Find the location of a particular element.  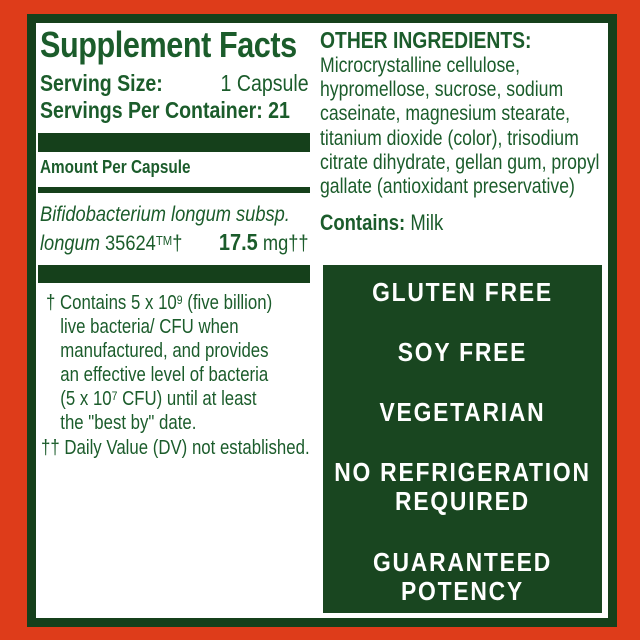

ingredient-amount-row: longum 35624TM† 17.5 mg†† is located at coordinates (174, 242).